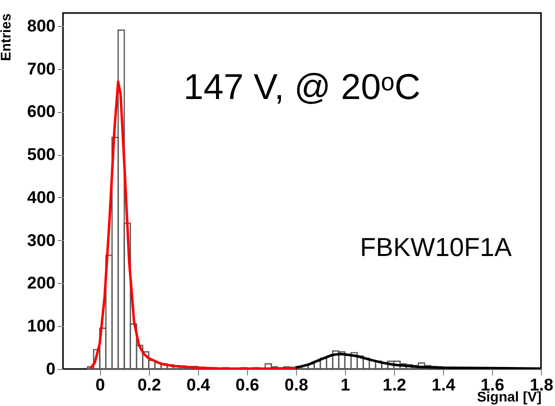 Image resolution: width=555 pixels, height=406 pixels. I want to click on y-tick-label: 600, so click(41, 112).